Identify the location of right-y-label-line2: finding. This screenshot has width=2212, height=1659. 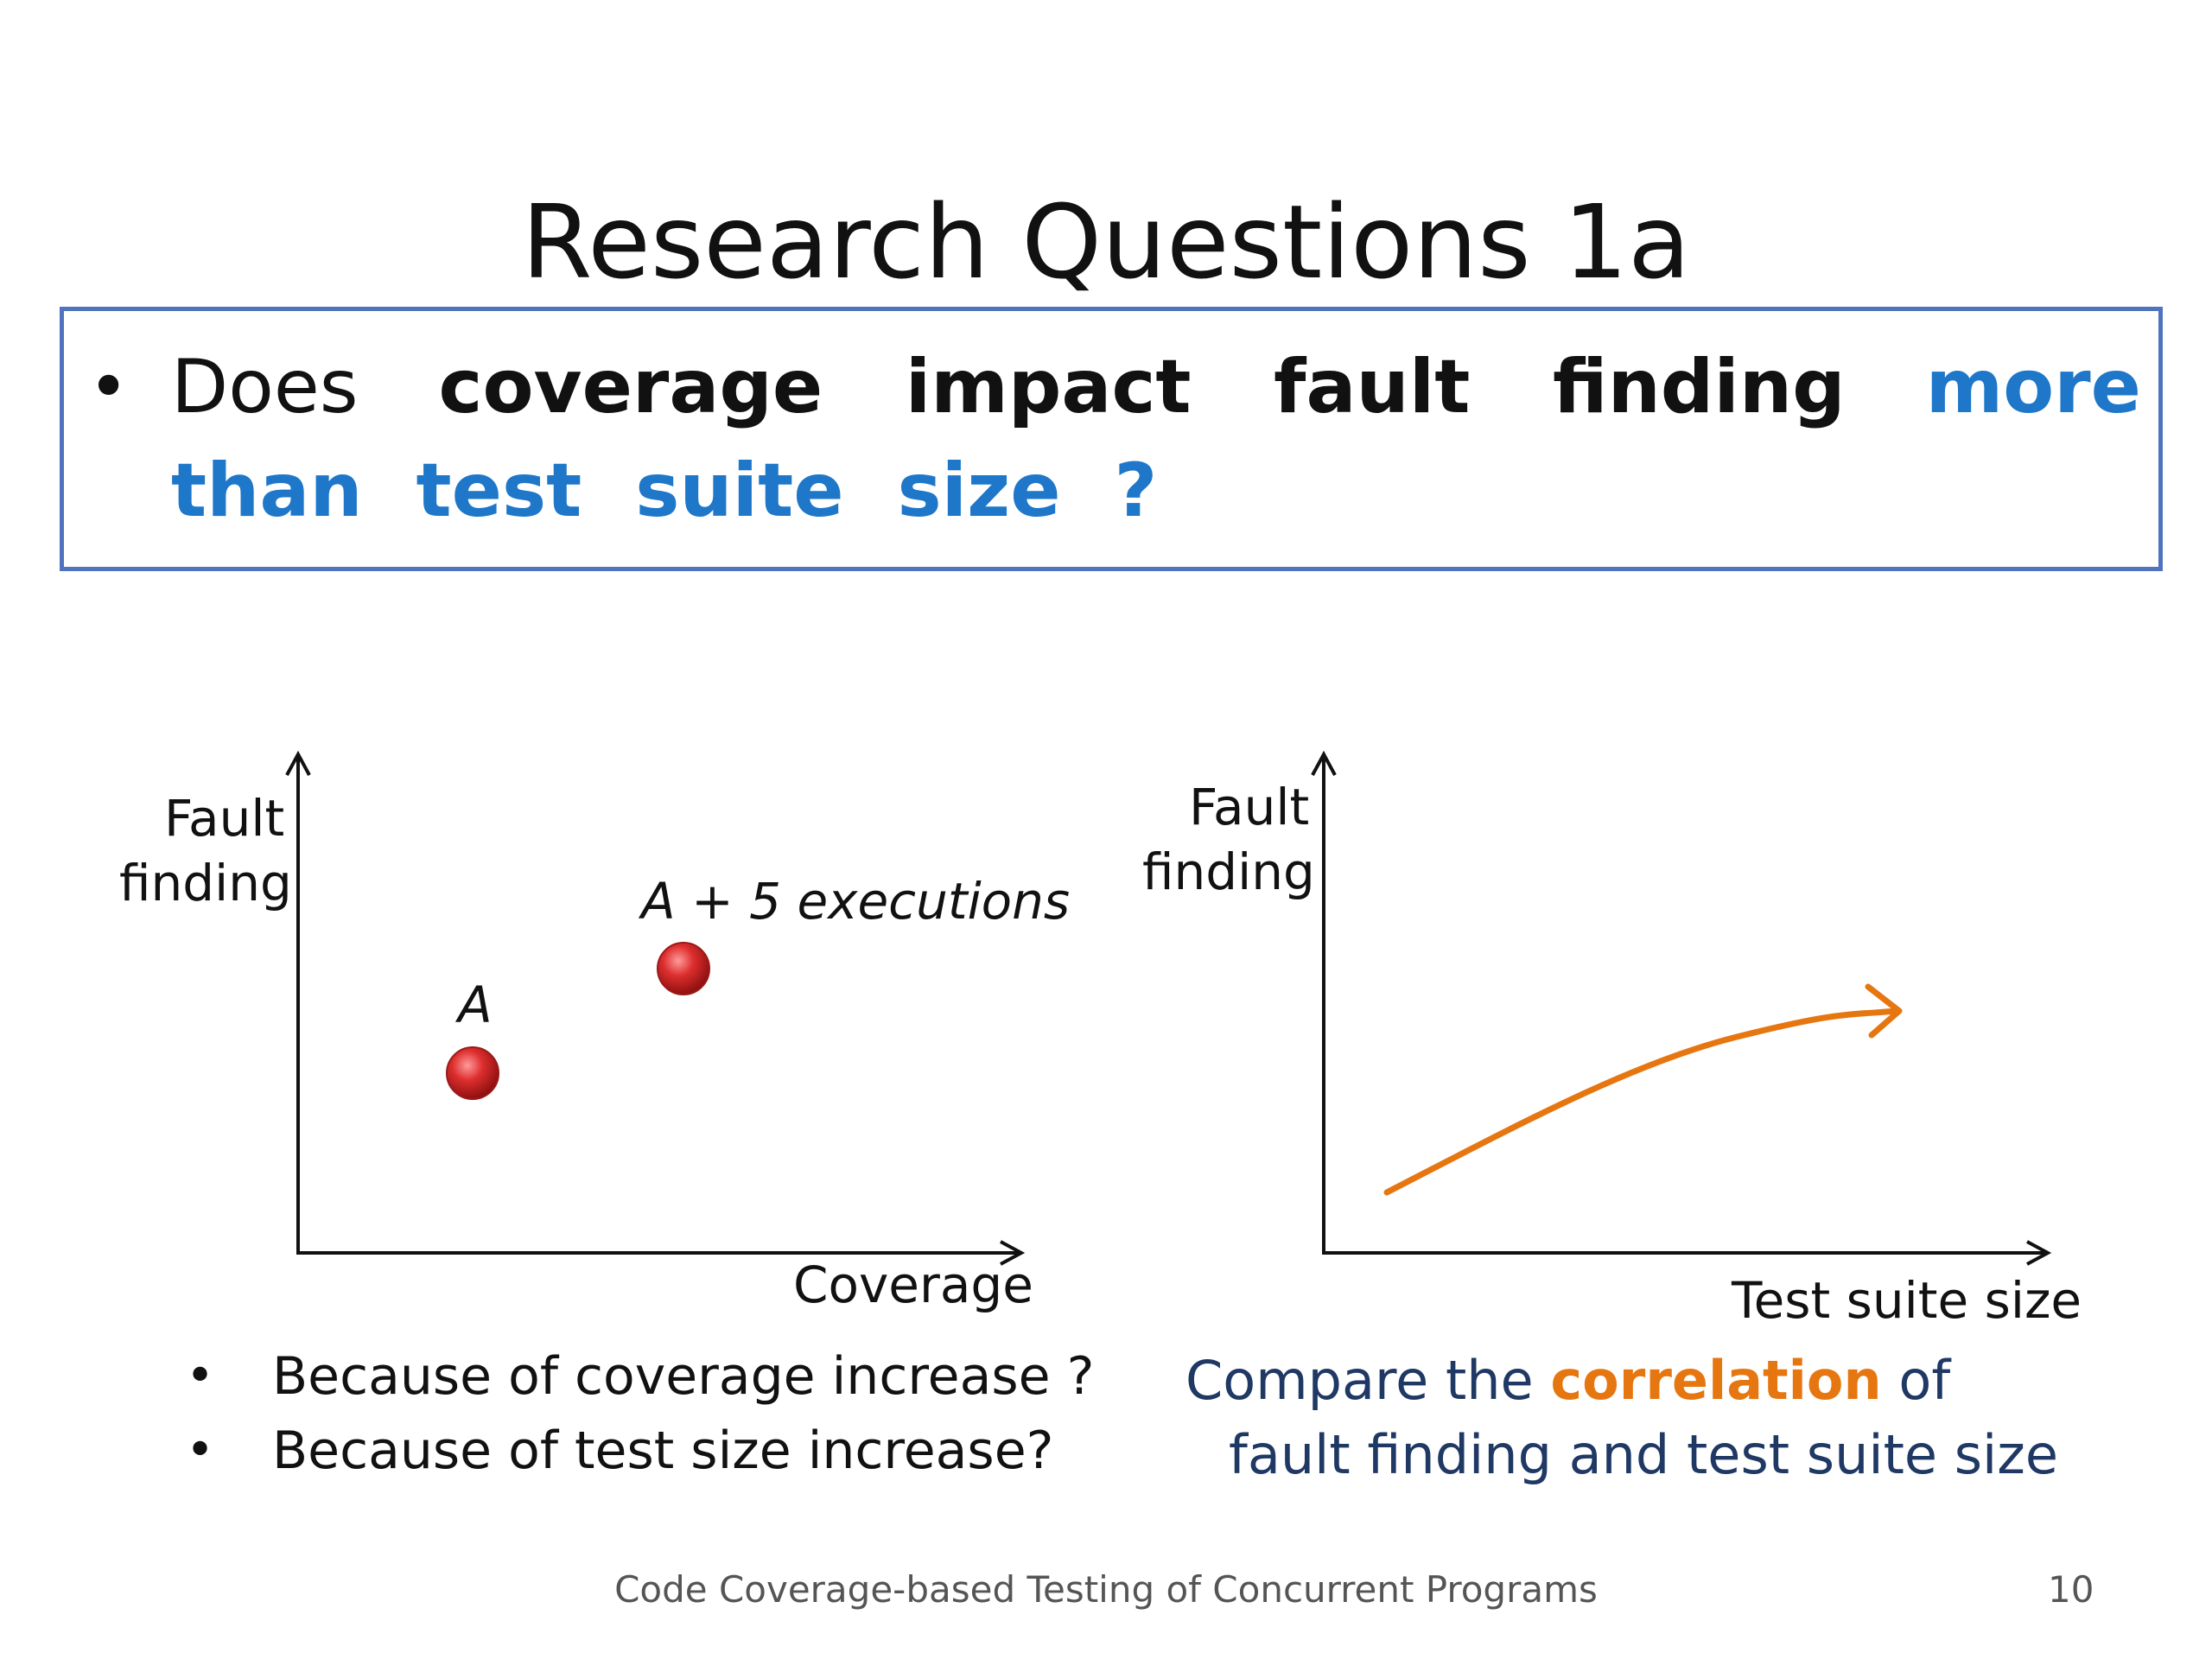
(1228, 871).